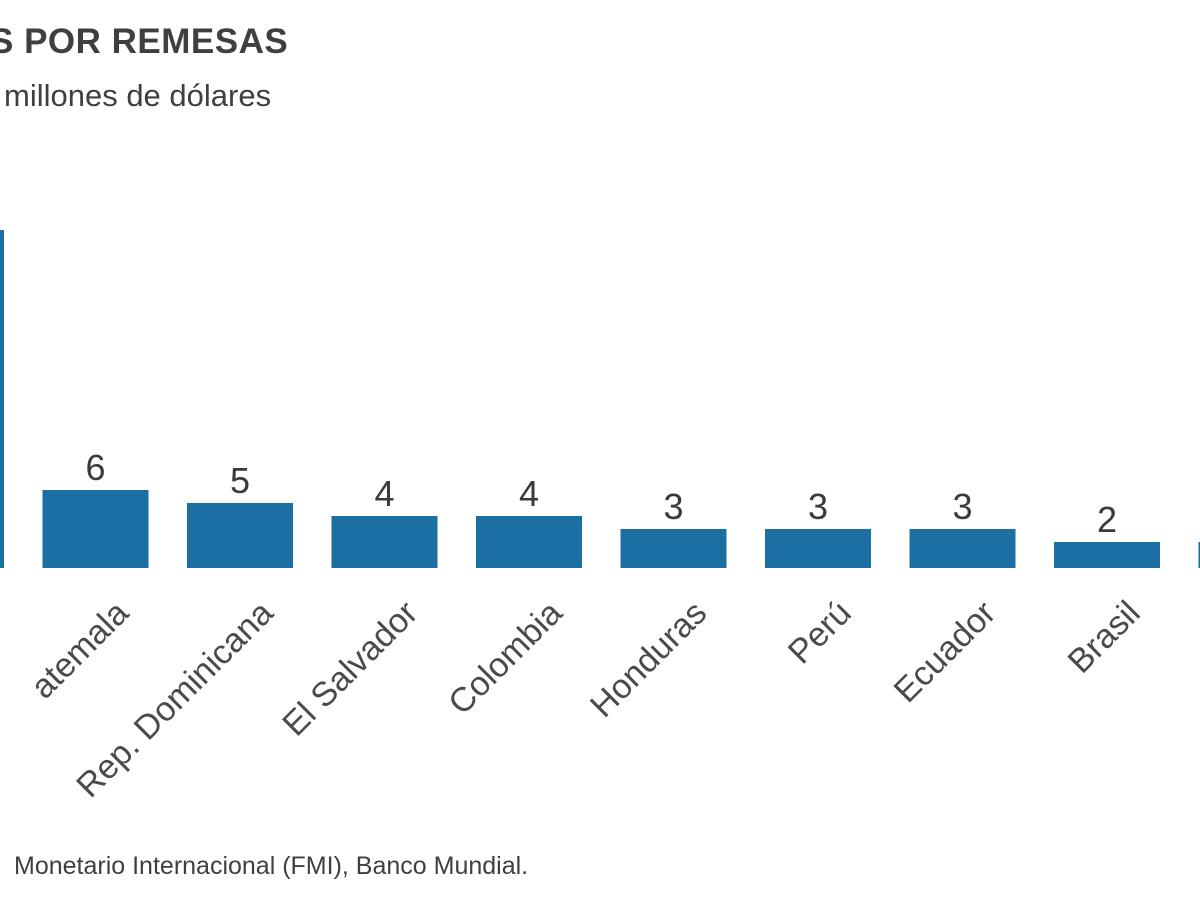 Image resolution: width=1200 pixels, height=900 pixels. Describe the element at coordinates (240, 480) in the screenshot. I see `bar-value-label-3: 5` at that location.